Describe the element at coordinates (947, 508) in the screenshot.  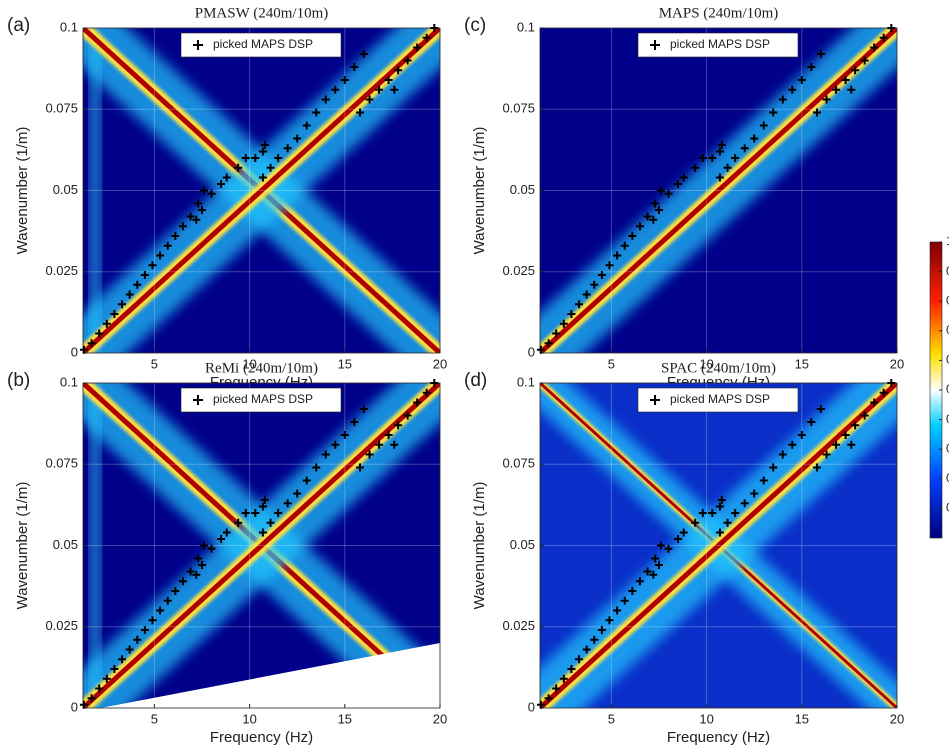
I see `colorbar-tick-label: 0.1` at that location.